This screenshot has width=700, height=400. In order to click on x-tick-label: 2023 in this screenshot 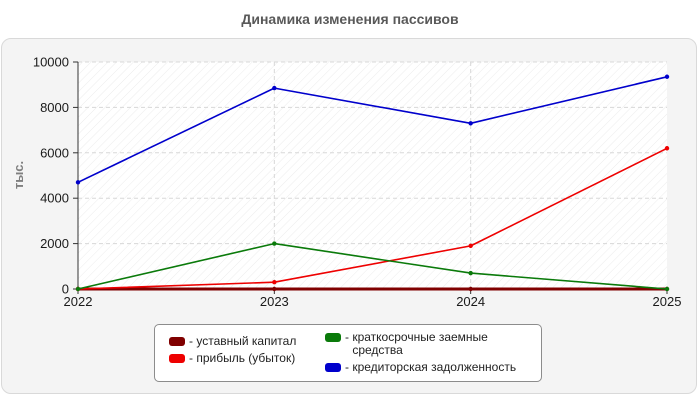, I will do `click(274, 301)`.